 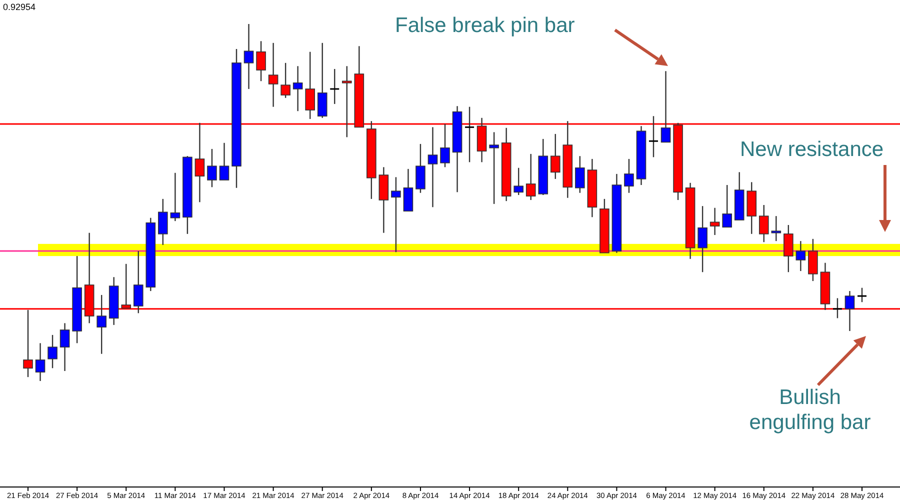 I want to click on annotation: False break pin bar, so click(x=485, y=25).